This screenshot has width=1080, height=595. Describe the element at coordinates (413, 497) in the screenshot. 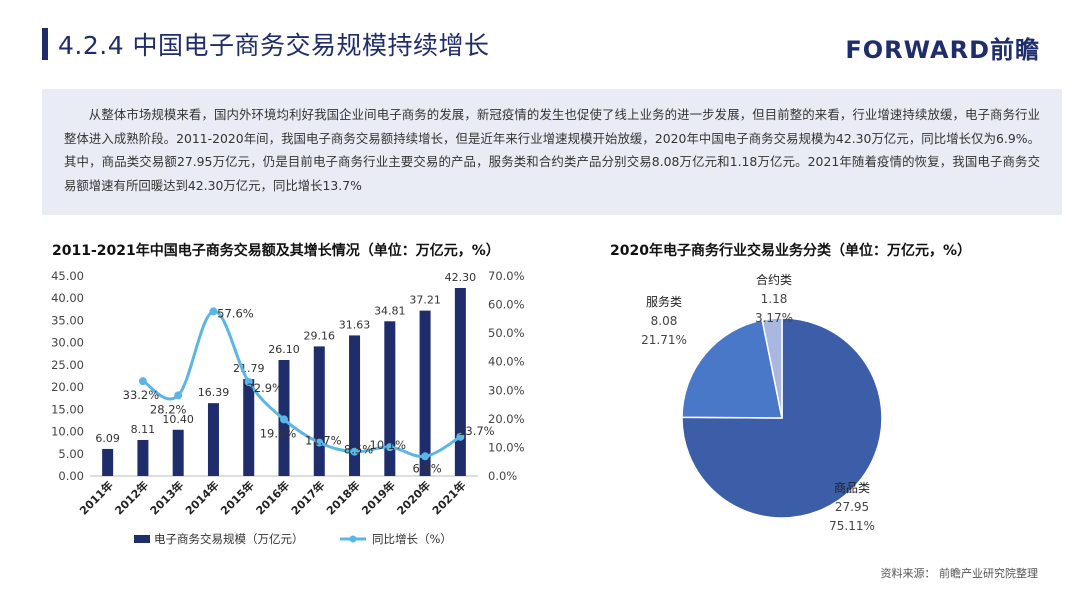

I see `x-tick-label: 2020年` at that location.